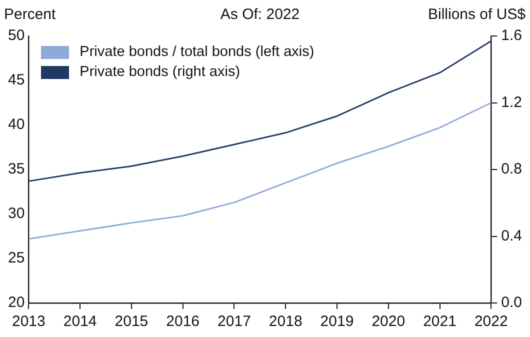 The height and width of the screenshot is (337, 530). Describe the element at coordinates (511, 169) in the screenshot. I see `y2-tick-label: 0.8` at that location.